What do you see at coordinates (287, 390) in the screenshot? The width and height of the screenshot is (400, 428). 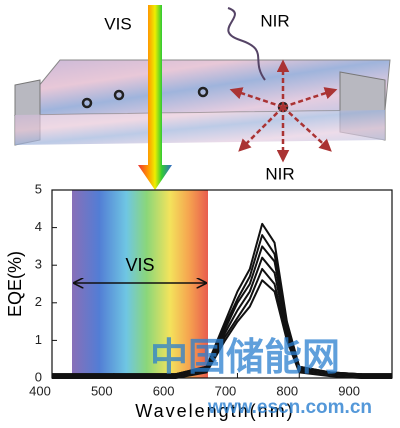 I see `x-tick-label: 800` at bounding box center [287, 390].